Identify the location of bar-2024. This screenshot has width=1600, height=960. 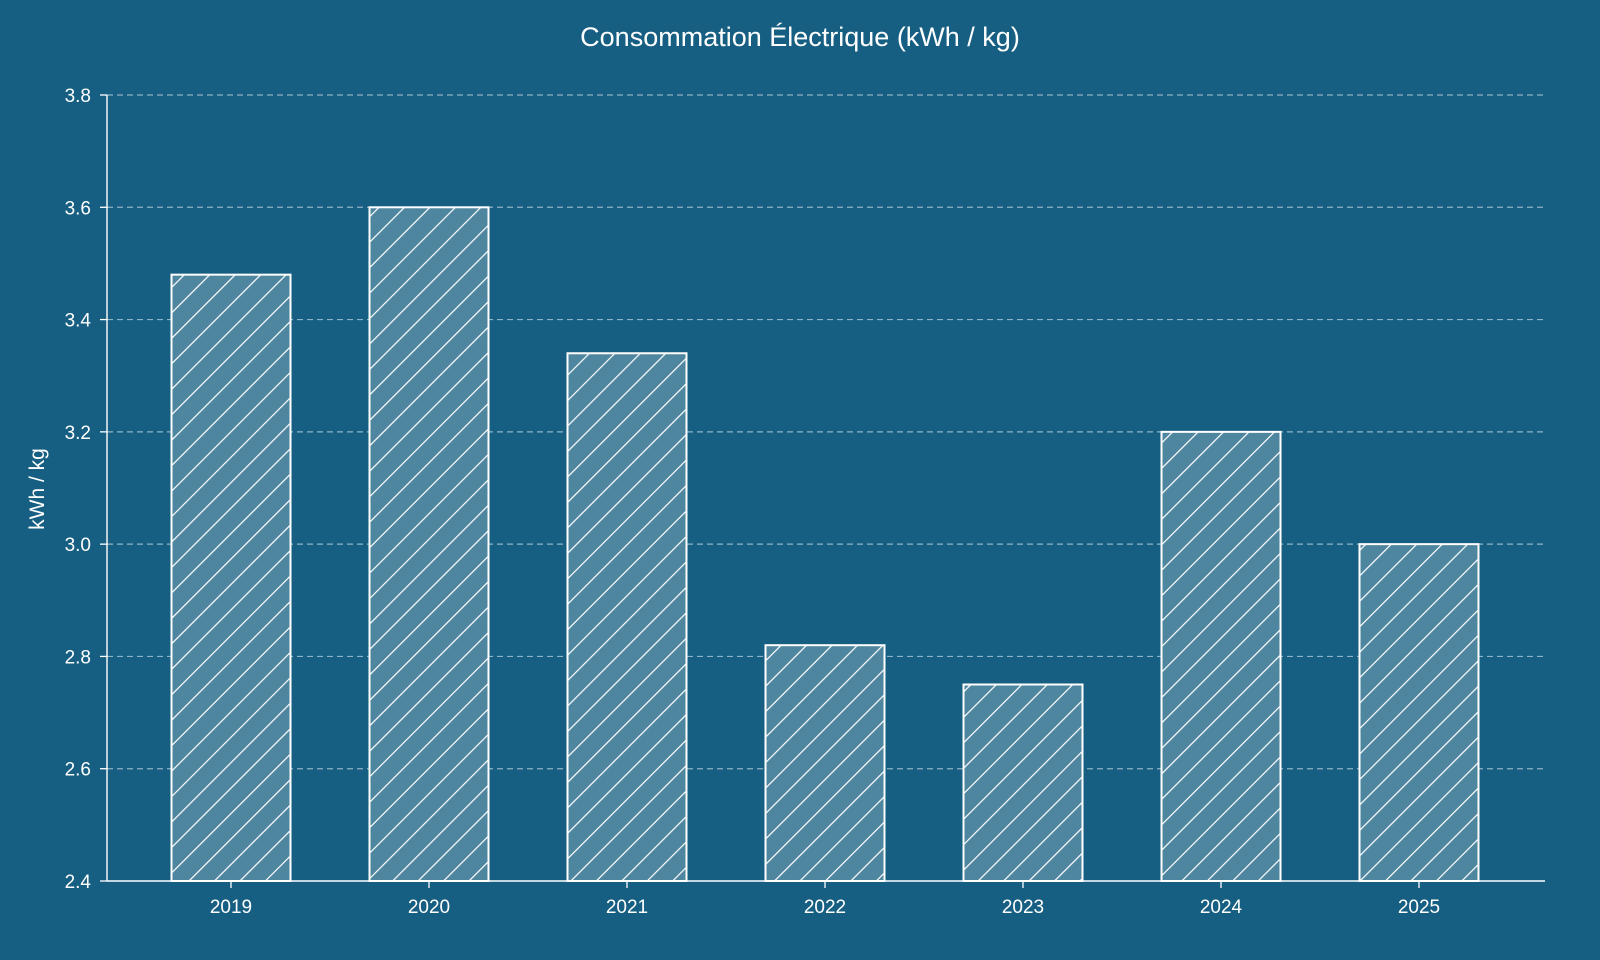
(1221, 656).